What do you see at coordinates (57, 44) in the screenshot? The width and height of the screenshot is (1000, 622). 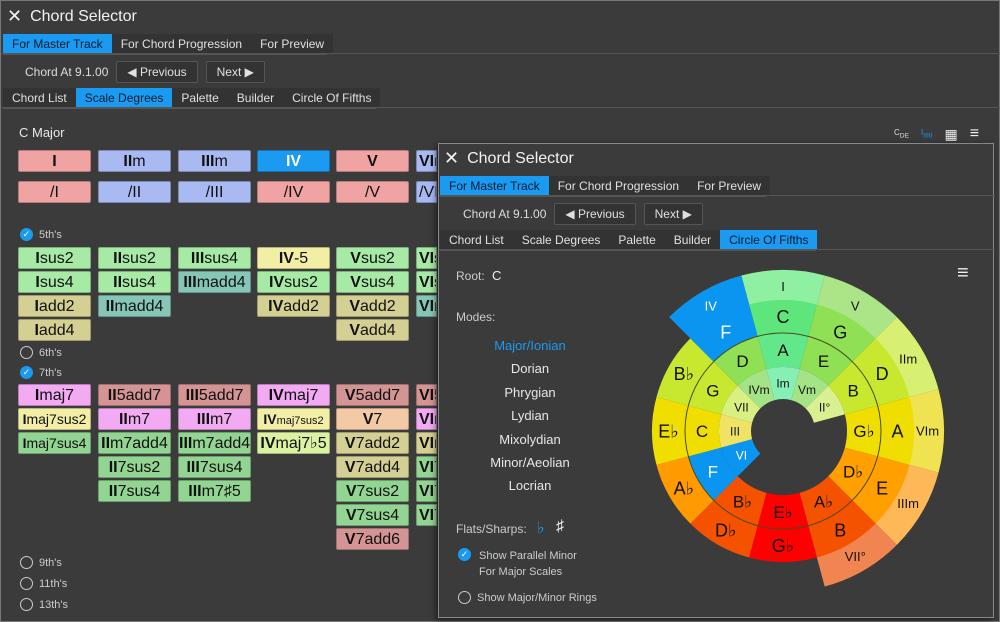 I see `tab-master-track: For Master Track` at bounding box center [57, 44].